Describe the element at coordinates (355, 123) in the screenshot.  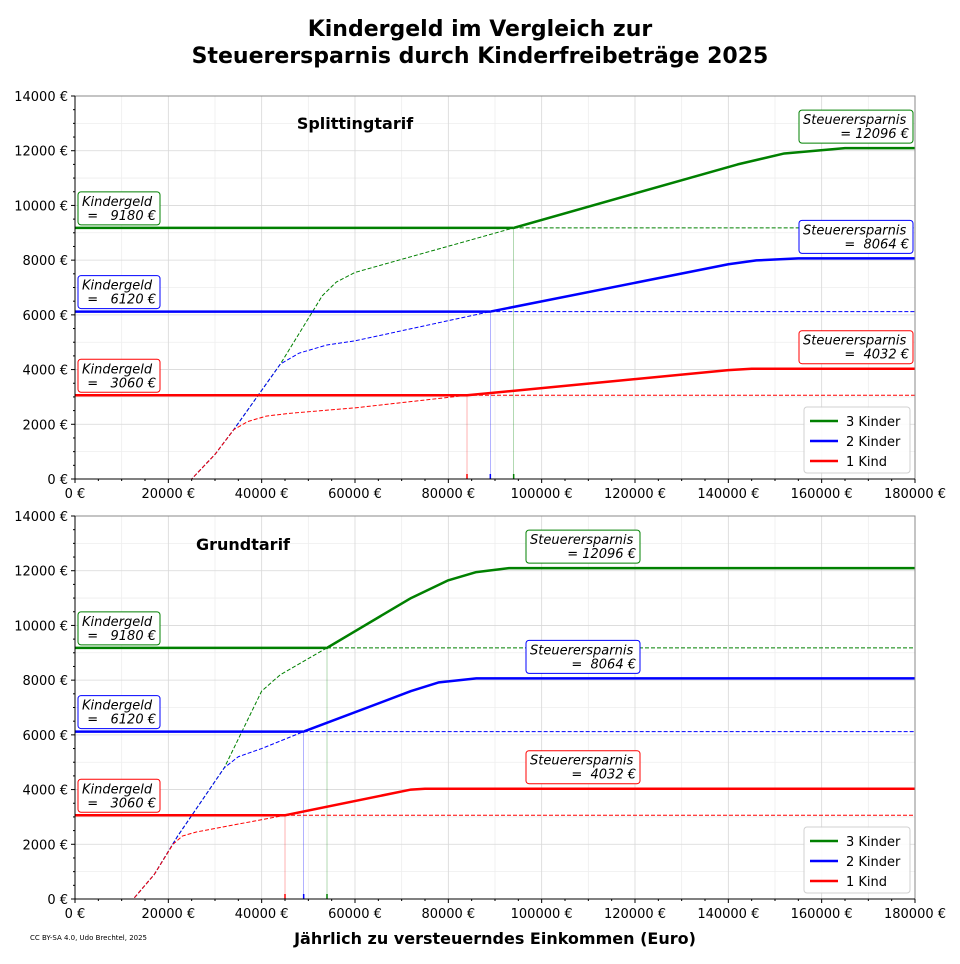
I see `plot-subtitle: Splittingtarif` at that location.